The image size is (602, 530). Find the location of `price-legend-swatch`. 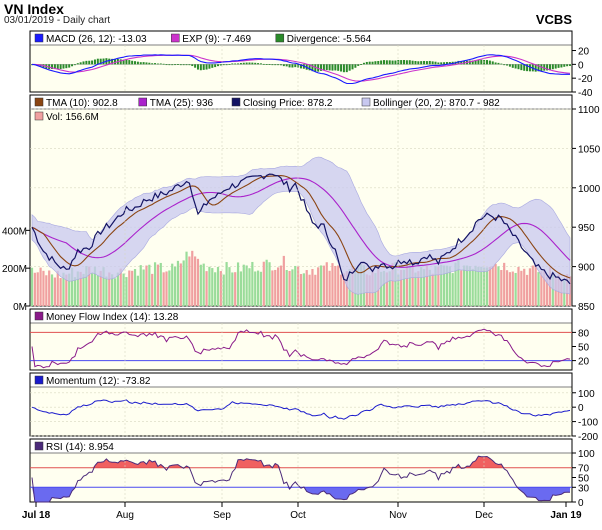

price-legend-swatch is located at coordinates (236, 102).